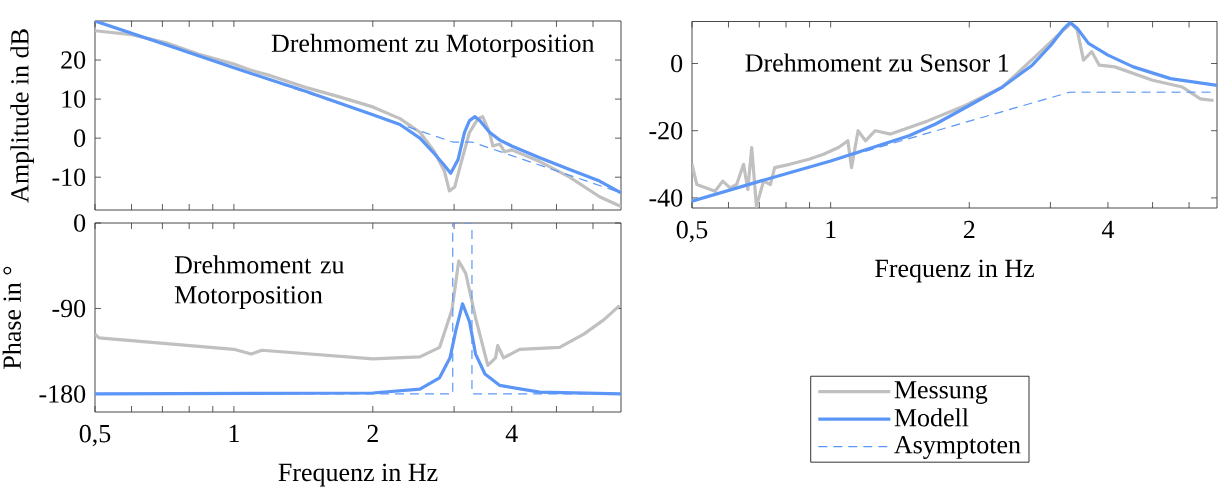 Image resolution: width=1219 pixels, height=491 pixels. What do you see at coordinates (74, 99) in the screenshot?
I see `y-tick-label: 10` at bounding box center [74, 99].